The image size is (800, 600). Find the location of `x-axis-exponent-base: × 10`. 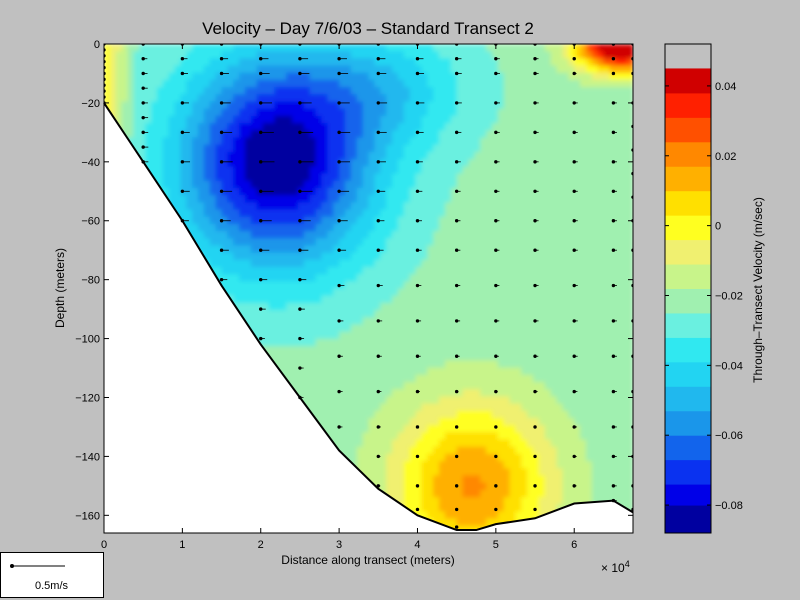

x-axis-exponent-base: × 10 is located at coordinates (613, 568).